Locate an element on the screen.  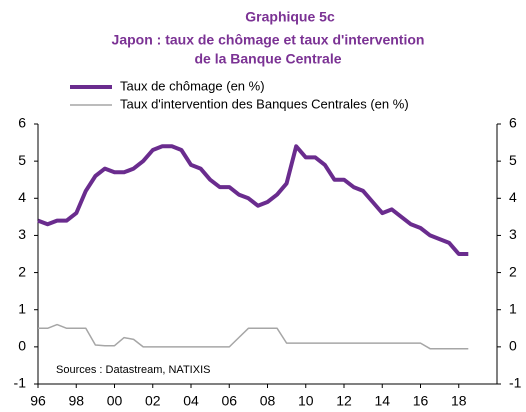
x-tick-label: 08 is located at coordinates (268, 401).